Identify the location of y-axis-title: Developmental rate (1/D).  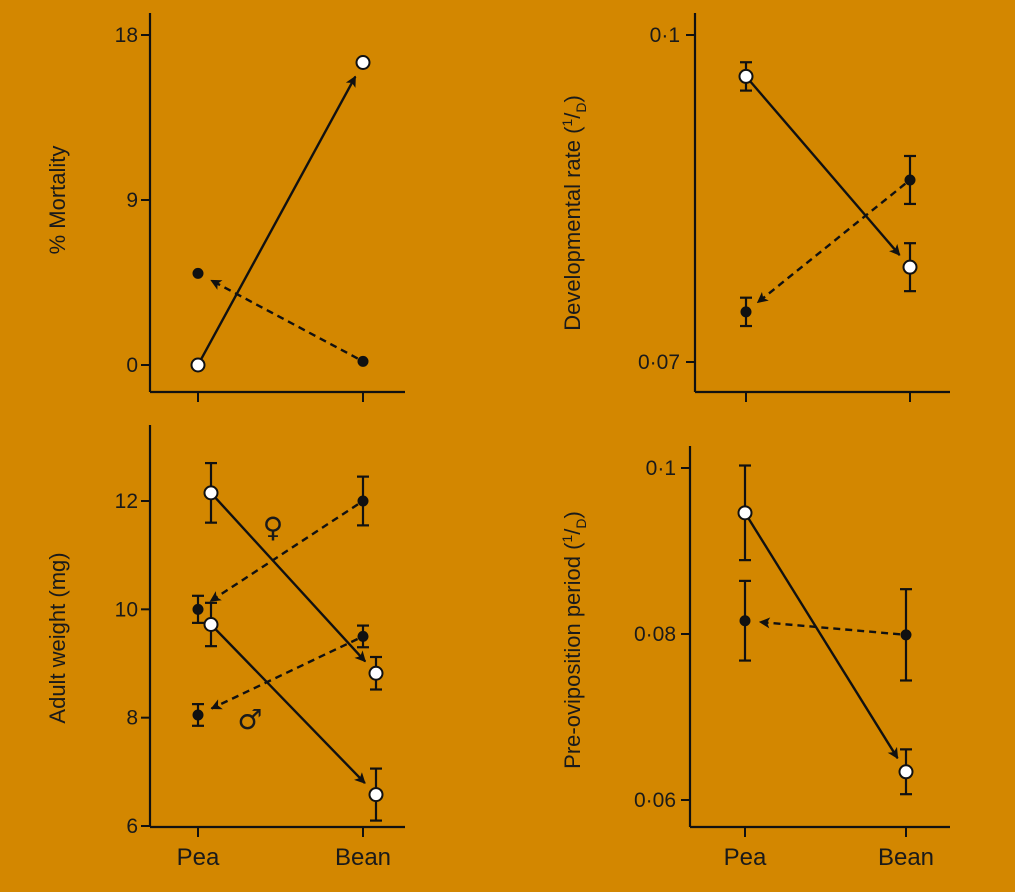
(574, 213).